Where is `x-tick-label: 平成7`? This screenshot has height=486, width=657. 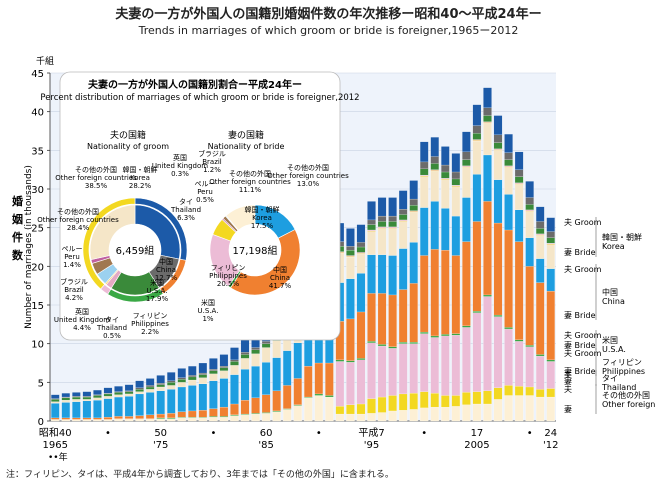 x-tick-label: 平成7 is located at coordinates (371, 433).